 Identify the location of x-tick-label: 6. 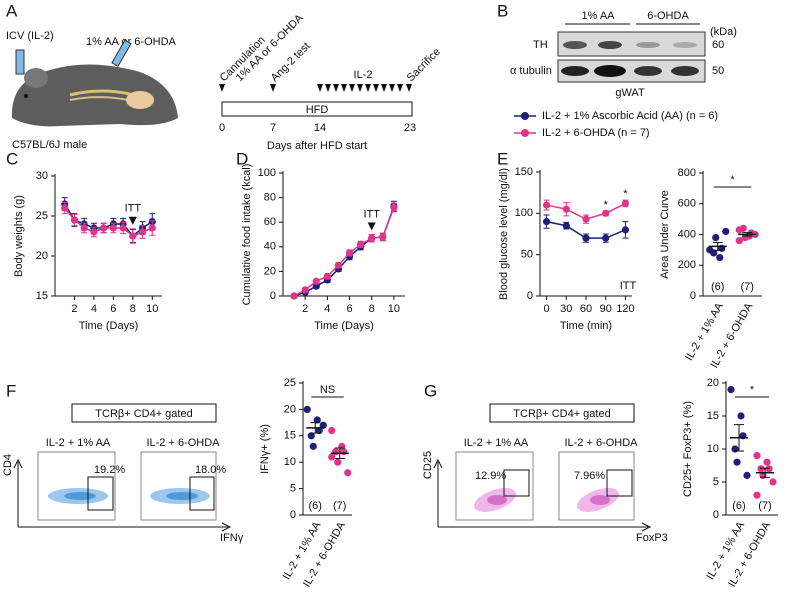
(349, 309).